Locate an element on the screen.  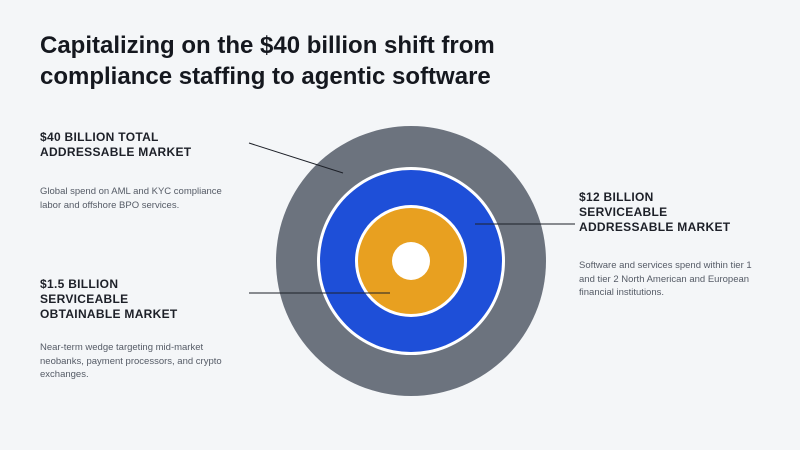
center-dot is located at coordinates (411, 261).